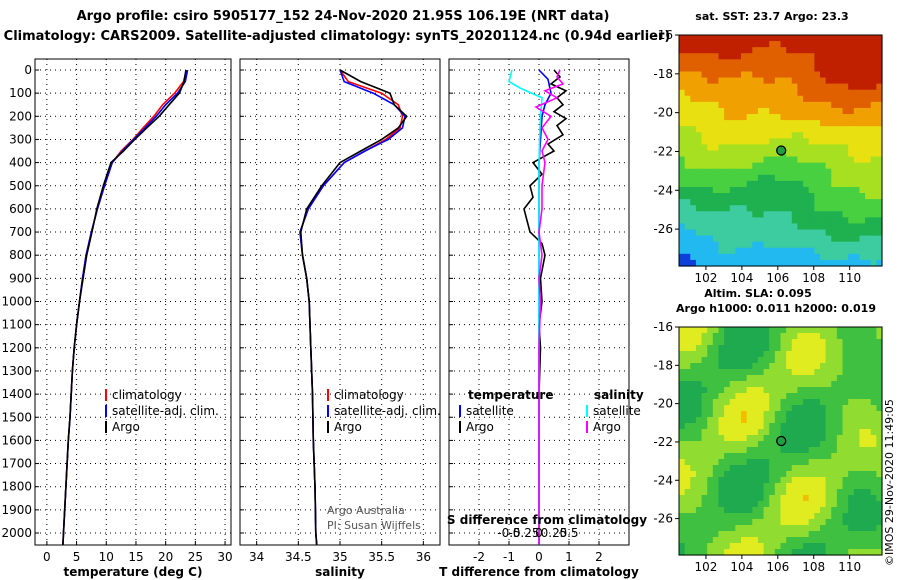 This screenshot has width=900, height=580. Describe the element at coordinates (126, 427) in the screenshot. I see `legend-label: Argo` at that location.